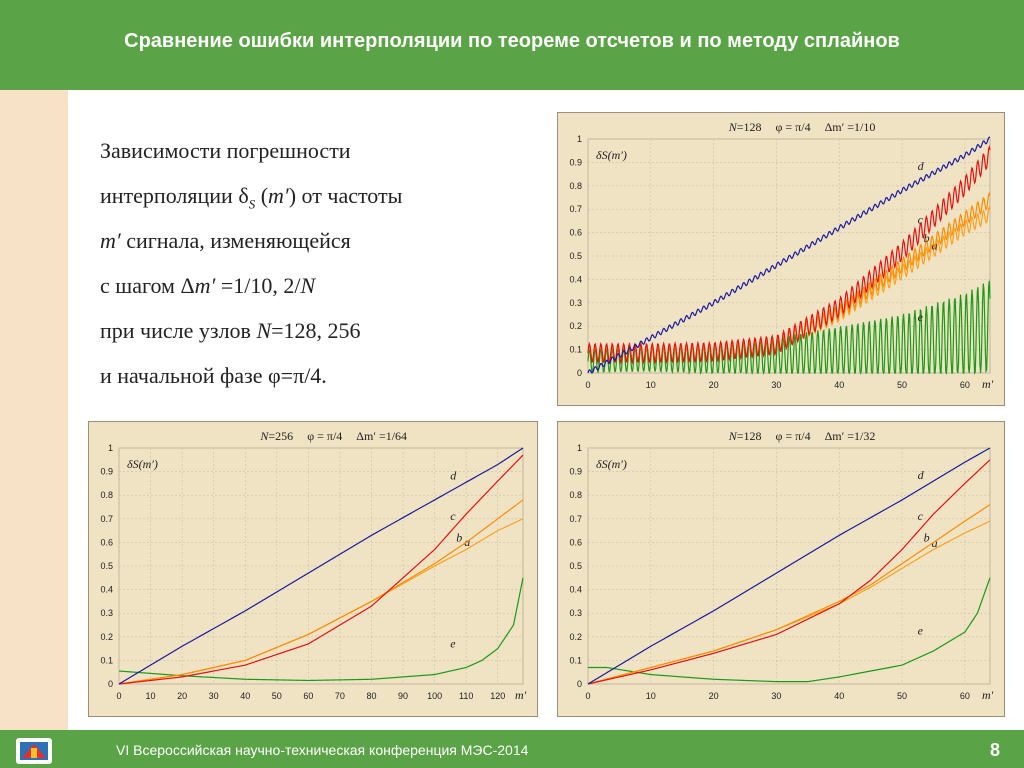 Image resolution: width=1024 pixels, height=768 pixels. What do you see at coordinates (611, 155) in the screenshot?
I see `y-axis-label: δS(m′)` at bounding box center [611, 155].